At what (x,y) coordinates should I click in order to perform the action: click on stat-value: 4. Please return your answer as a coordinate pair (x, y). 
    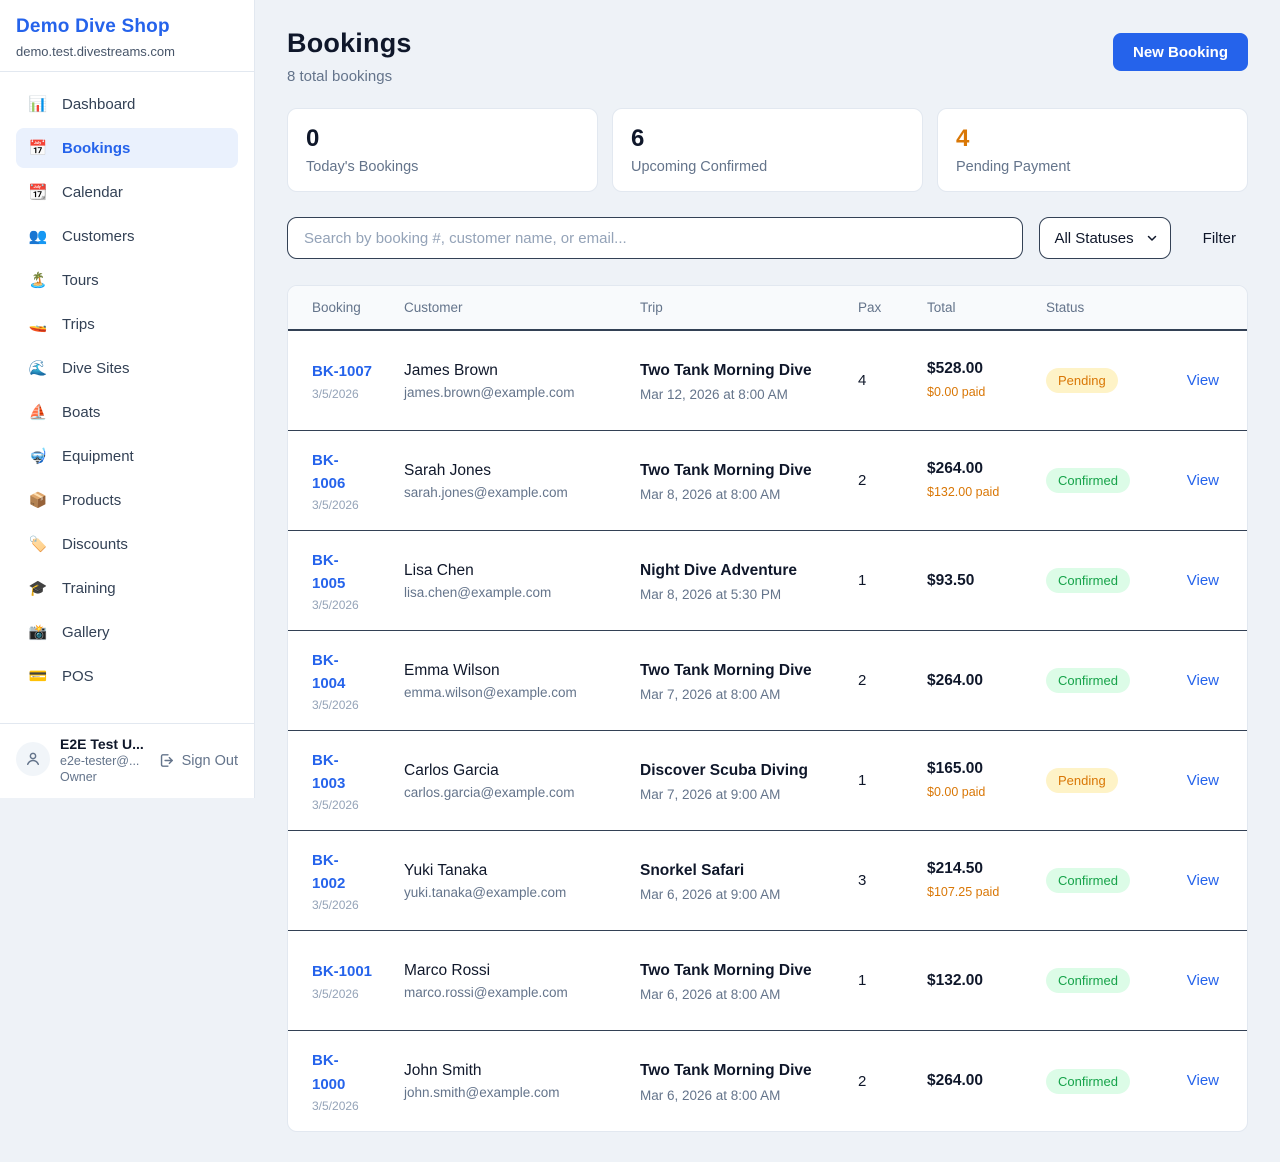
    Looking at the image, I should click on (963, 138).